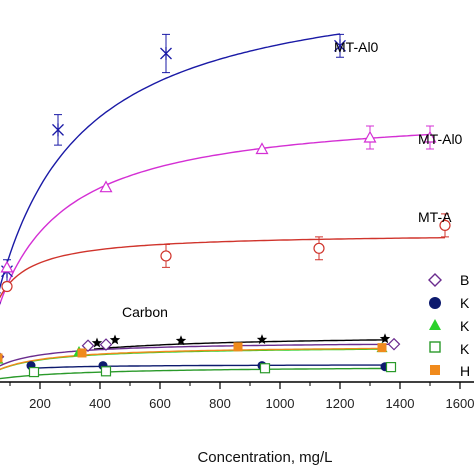 This screenshot has height=474, width=474. Describe the element at coordinates (220, 403) in the screenshot. I see `x-tick-label: 800` at that location.